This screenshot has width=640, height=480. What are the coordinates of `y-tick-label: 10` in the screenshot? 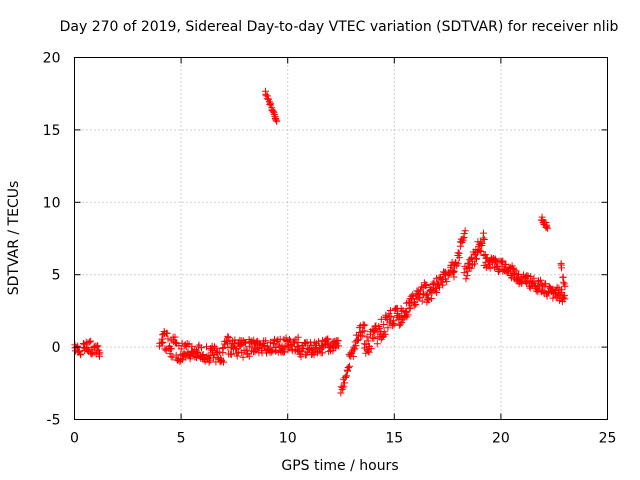 It's located at (52, 203).